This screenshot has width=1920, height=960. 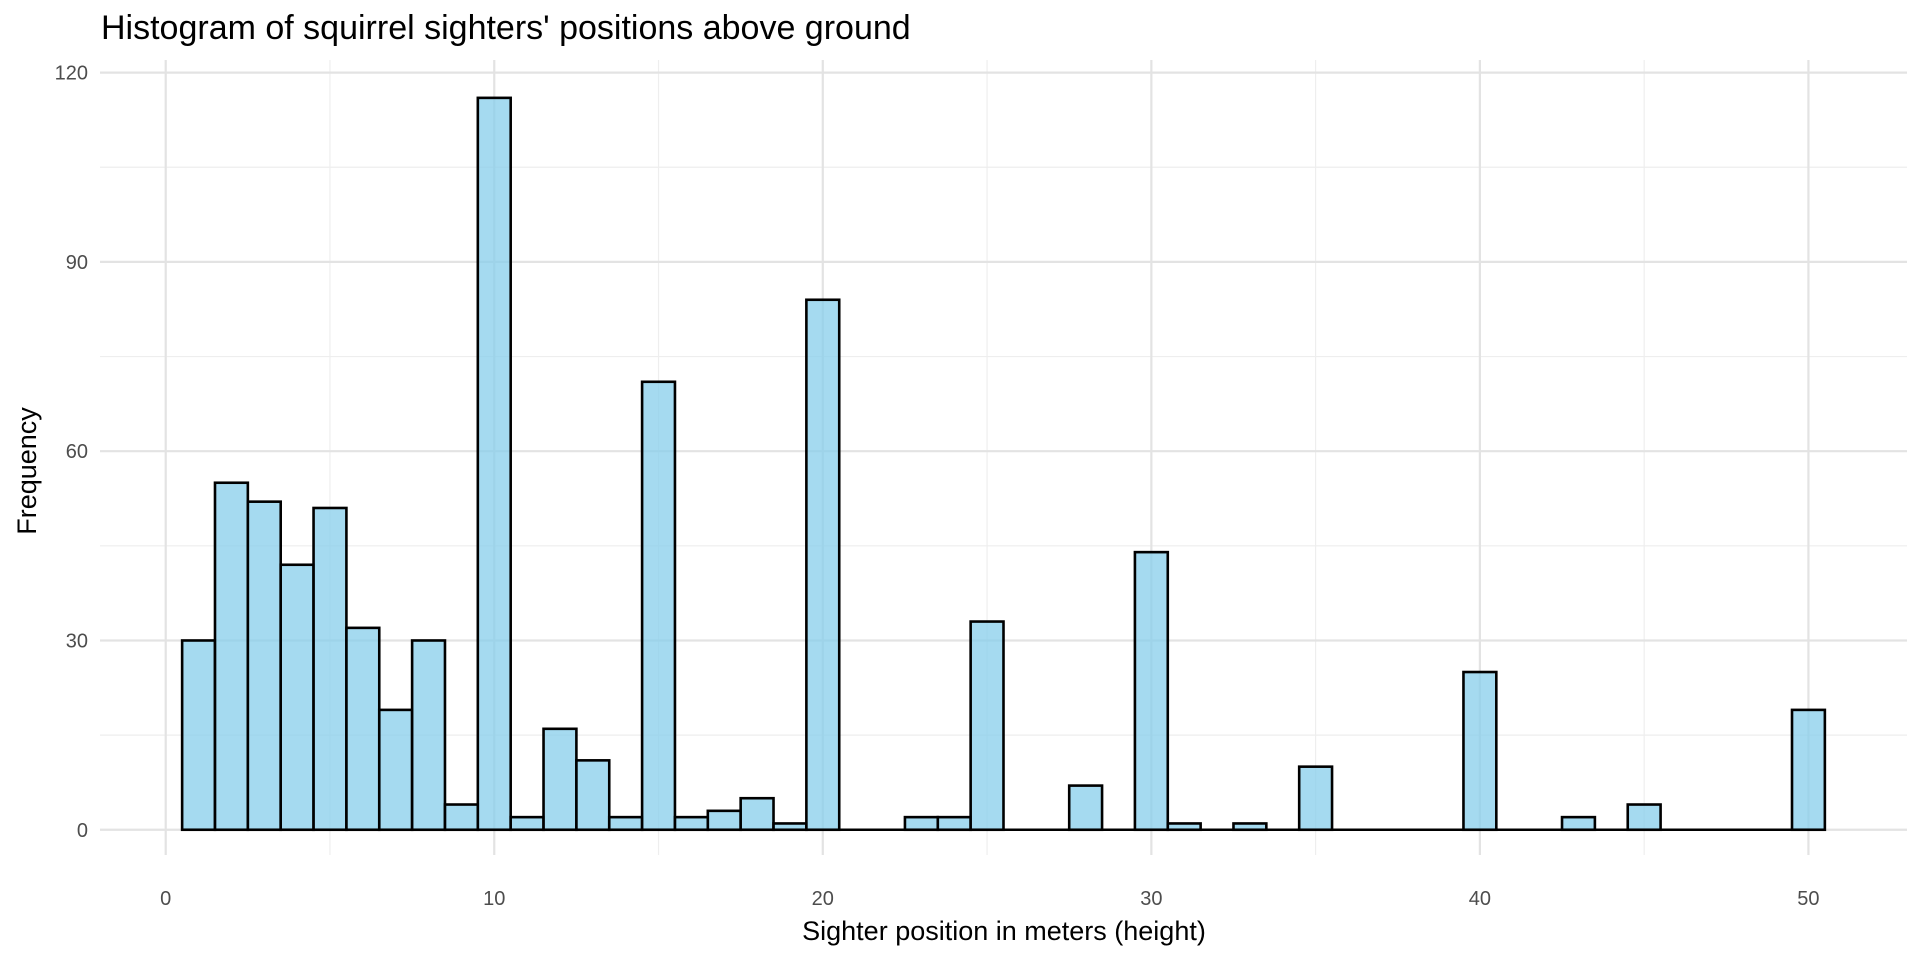 What do you see at coordinates (77, 263) in the screenshot?
I see `y-tick-label: 90` at bounding box center [77, 263].